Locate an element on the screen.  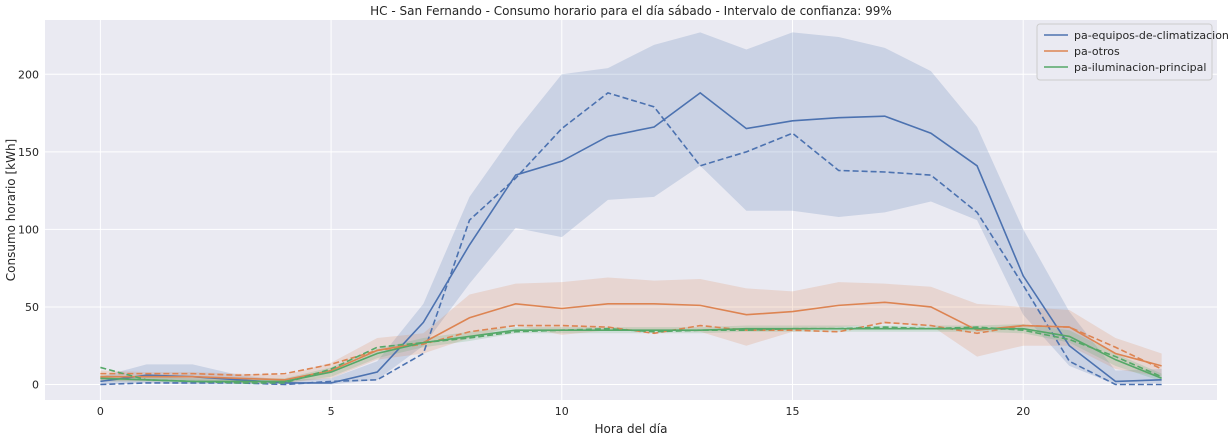
x-tick-label: 20 is located at coordinates (1023, 411).